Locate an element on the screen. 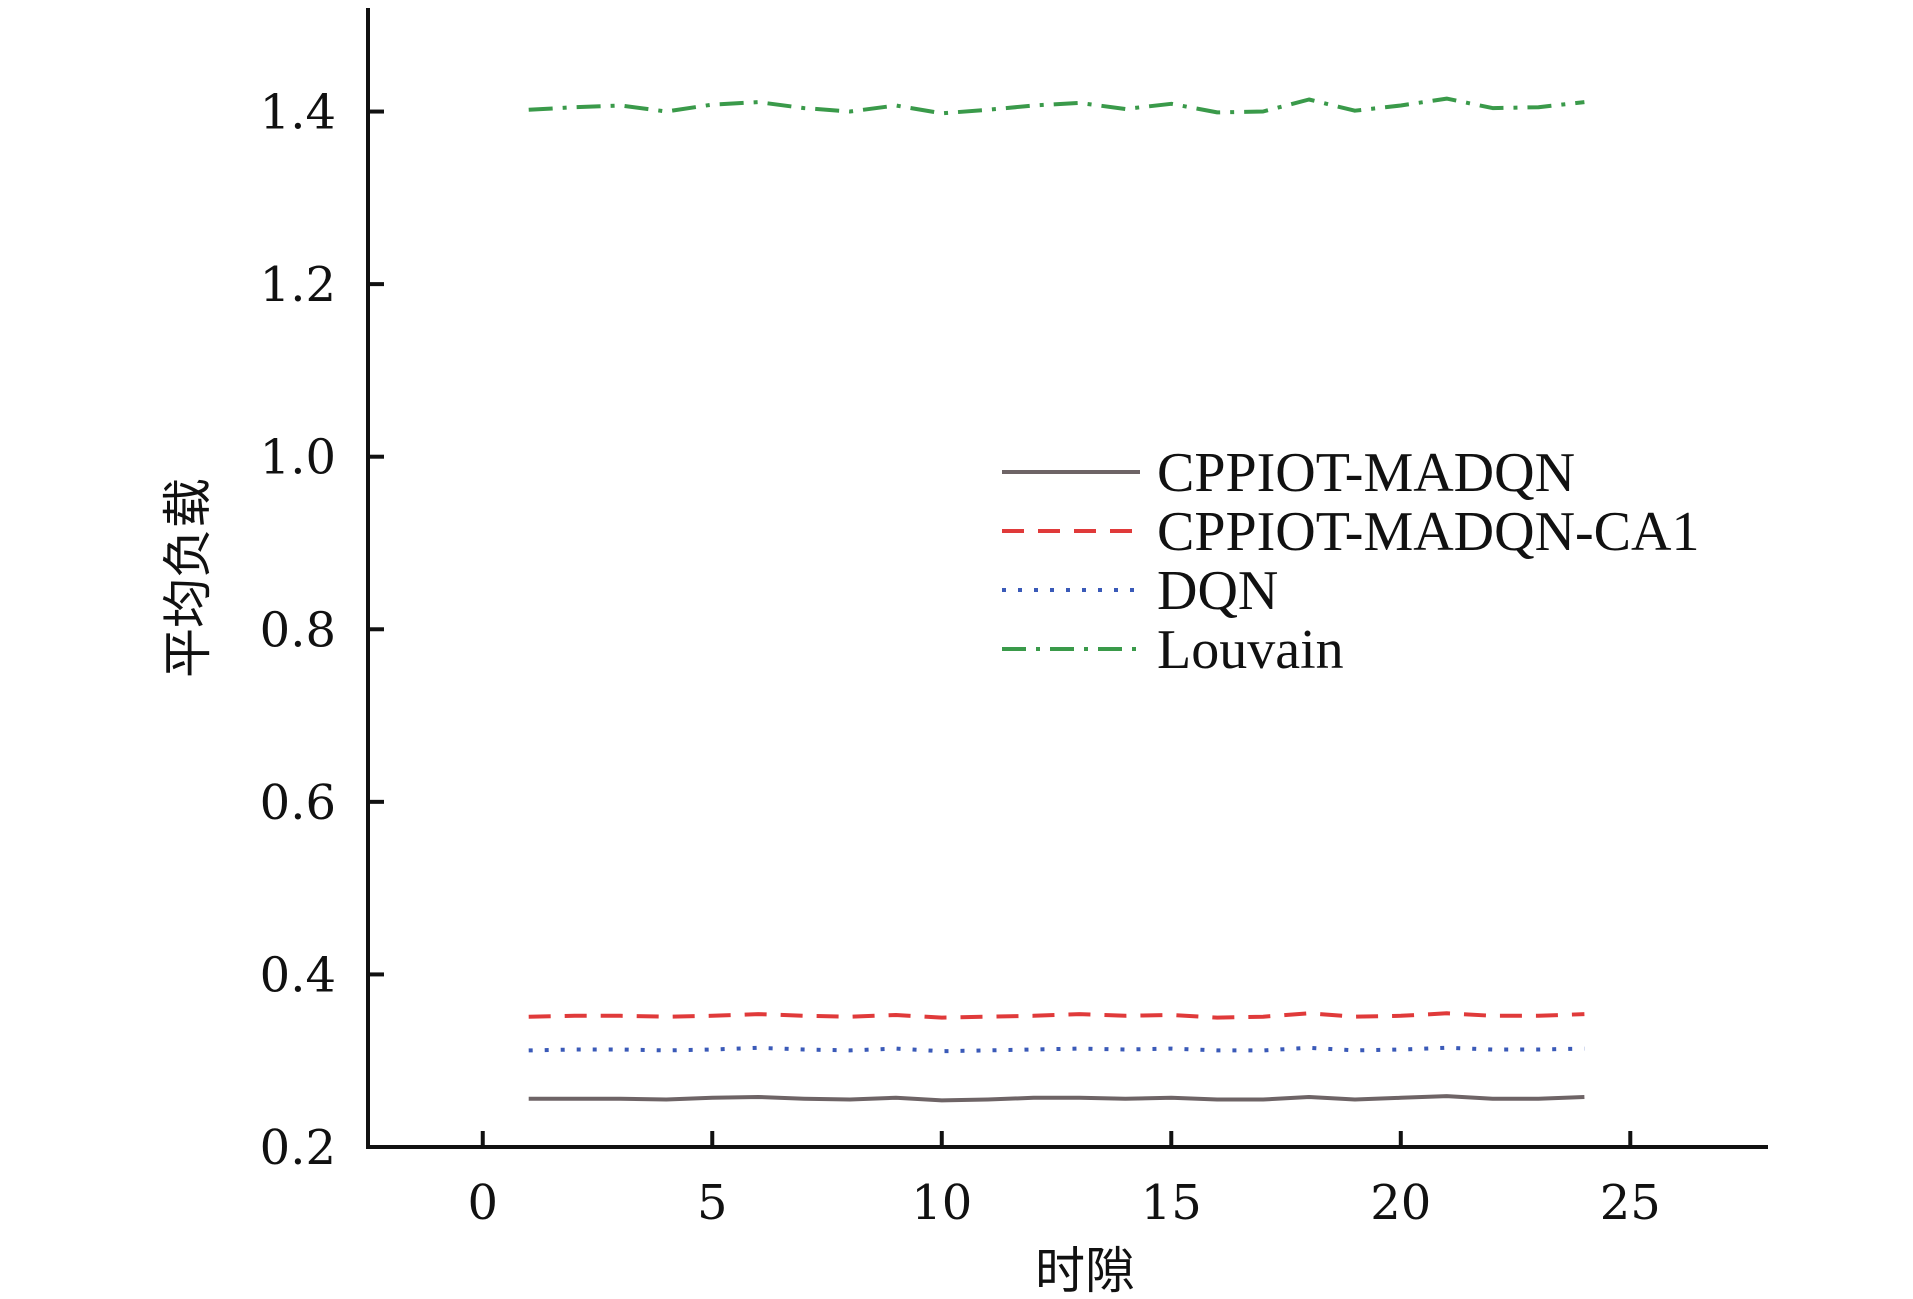  legend-label-dqn: DQN is located at coordinates (1217, 591).